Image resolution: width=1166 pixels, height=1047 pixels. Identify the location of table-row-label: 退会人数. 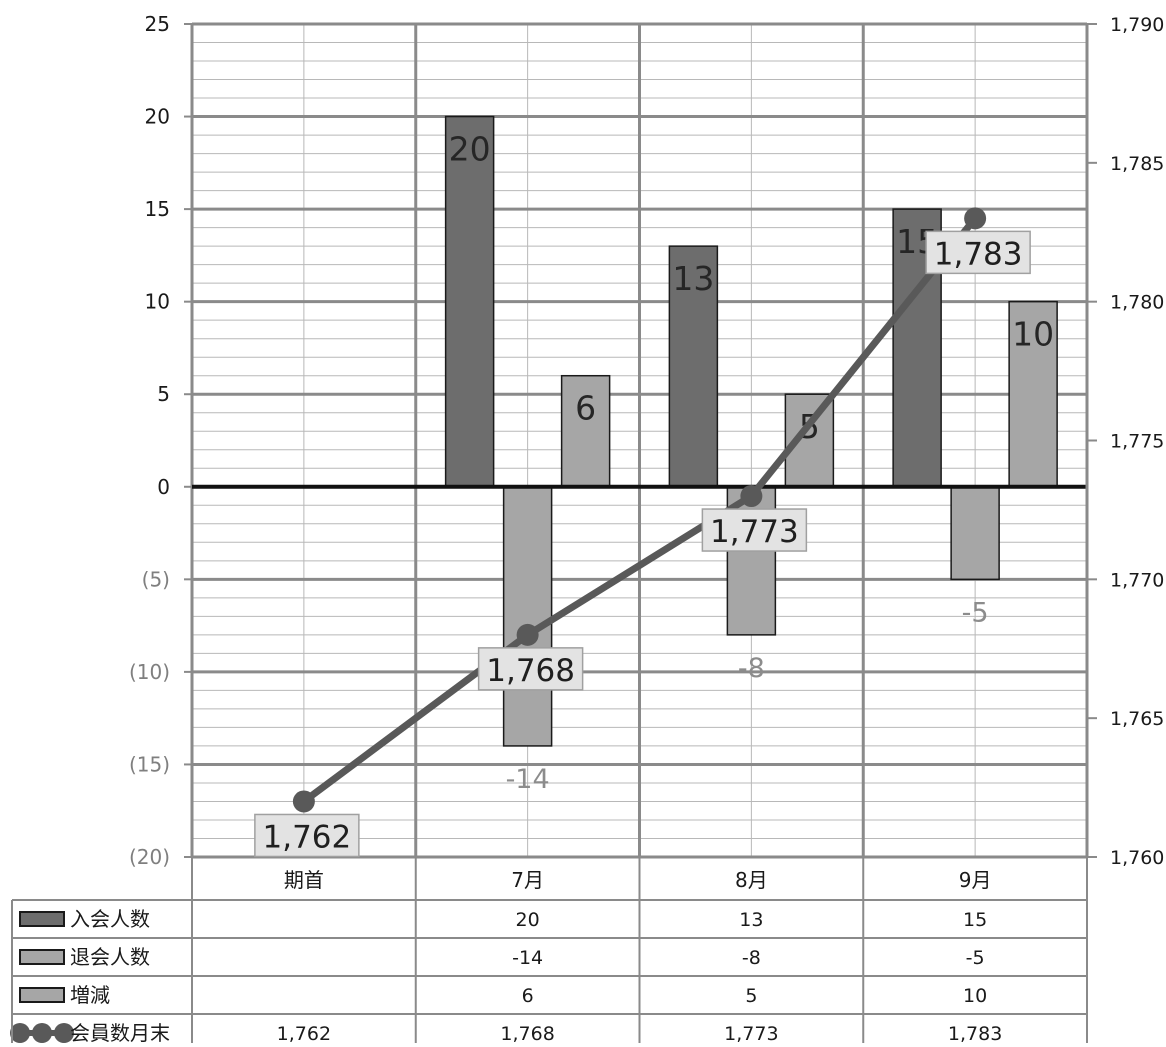
(110, 957).